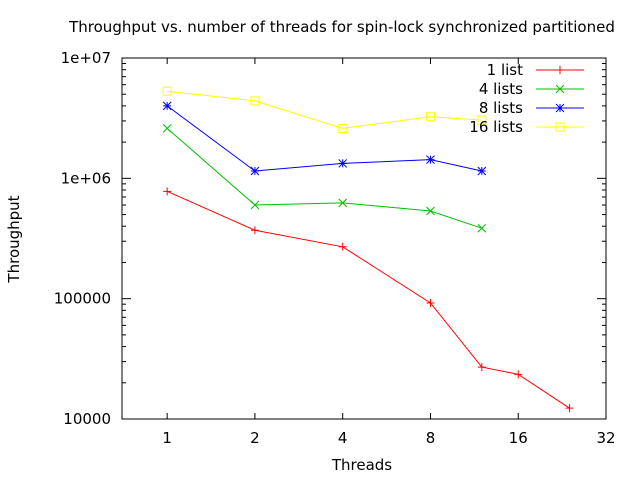 This screenshot has width=640, height=480. Describe the element at coordinates (14, 239) in the screenshot. I see `y-axis-label: Throughput` at that location.